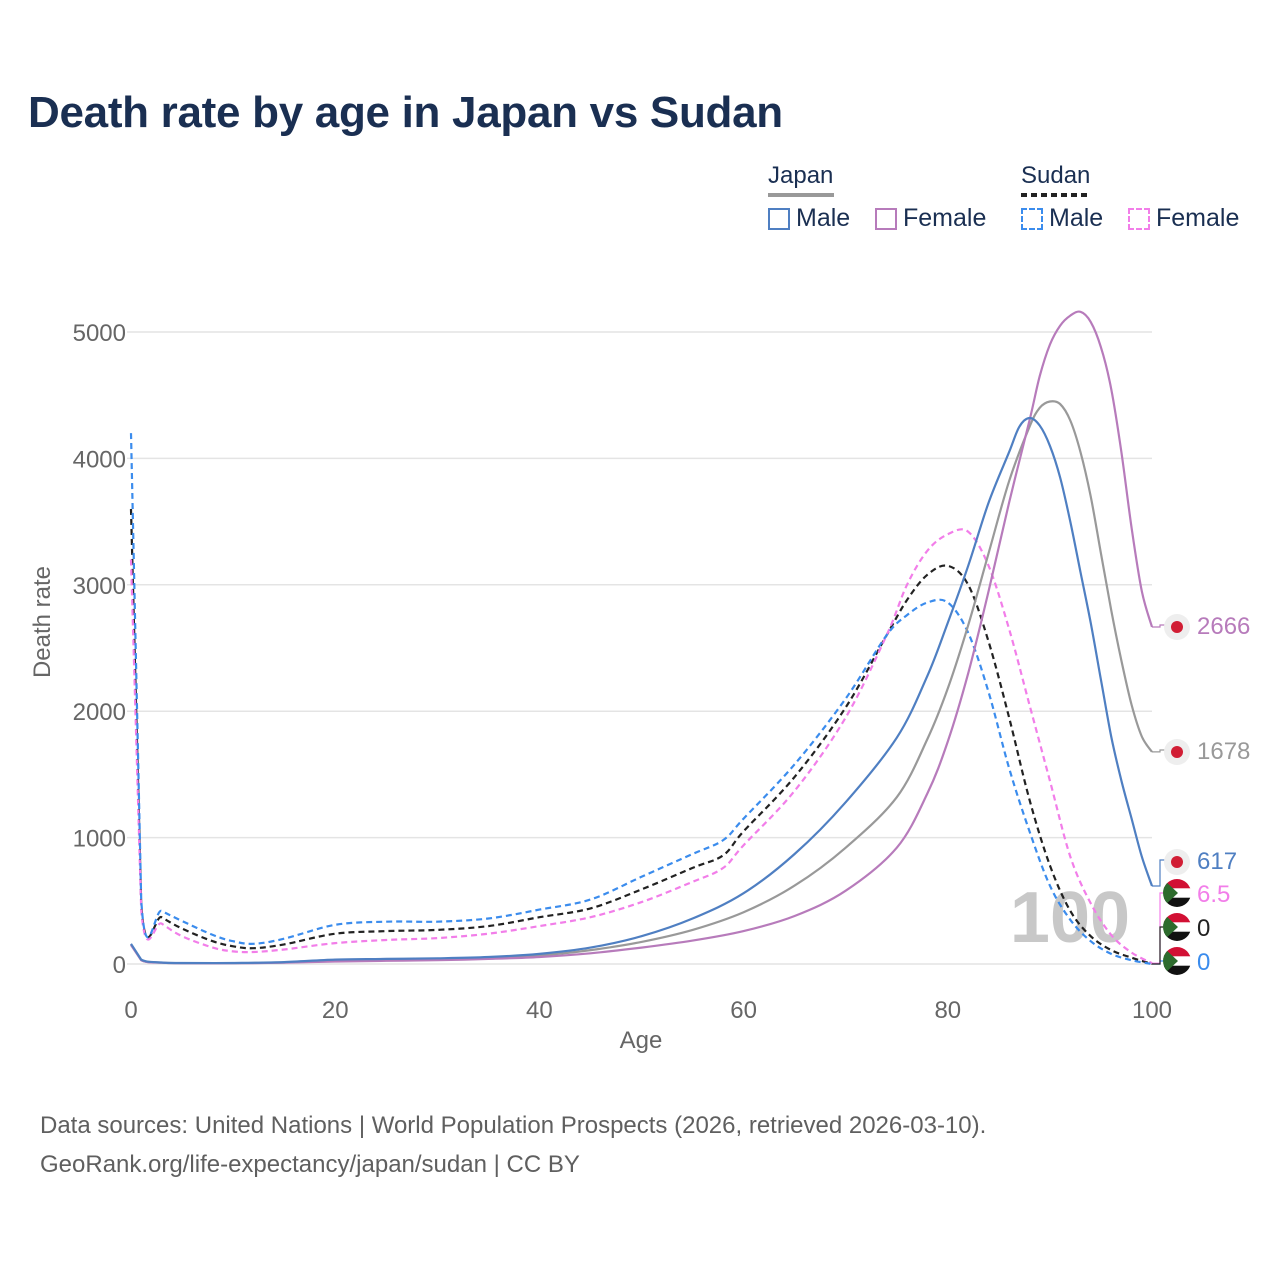 The height and width of the screenshot is (1280, 1280). What do you see at coordinates (801, 175) in the screenshot?
I see `legend-group-title-japan: Japan` at bounding box center [801, 175].